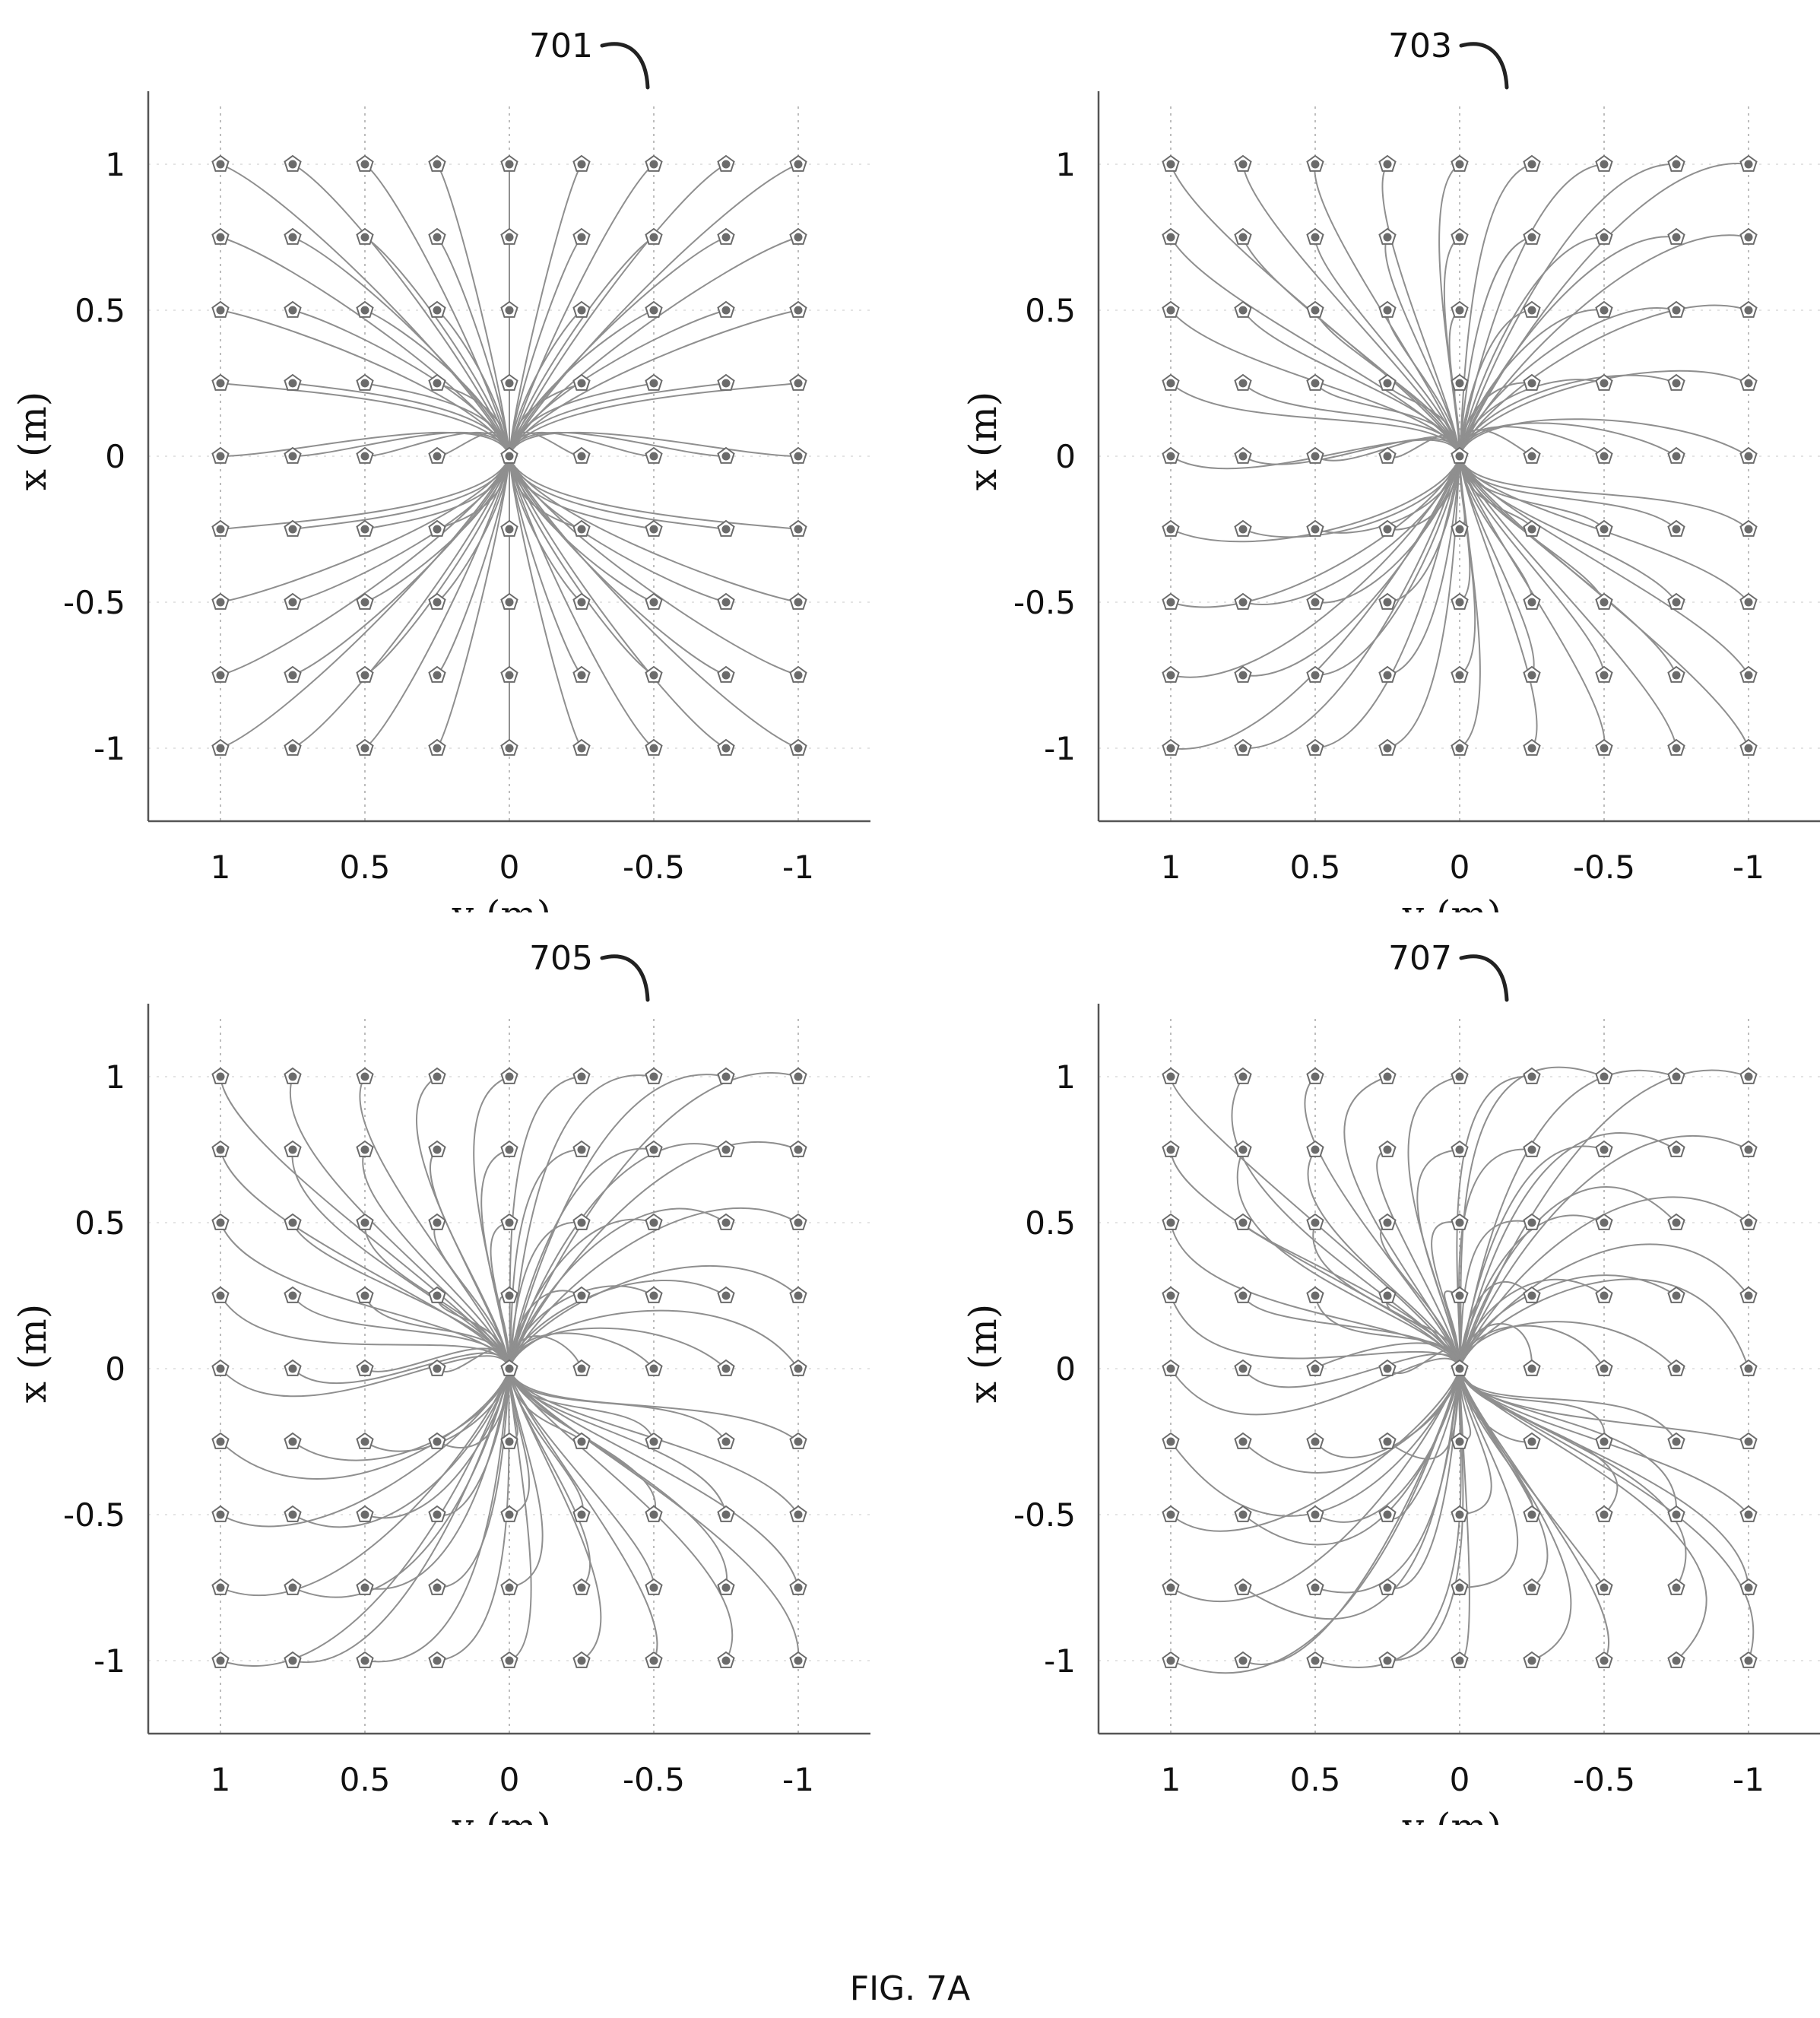 This screenshot has height=2018, width=1820. Describe the element at coordinates (509, 867) in the screenshot. I see `x-tick-label: 0` at that location.